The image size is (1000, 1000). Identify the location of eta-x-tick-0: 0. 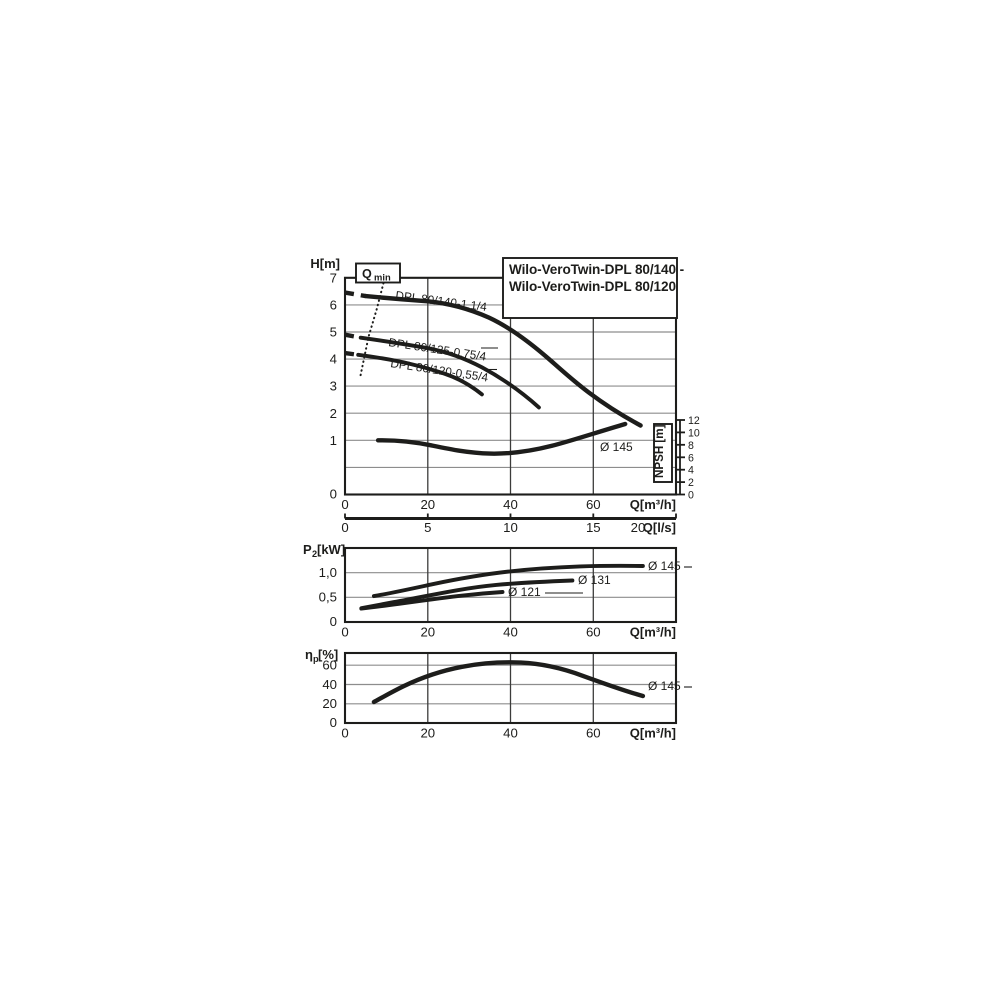
(344, 733).